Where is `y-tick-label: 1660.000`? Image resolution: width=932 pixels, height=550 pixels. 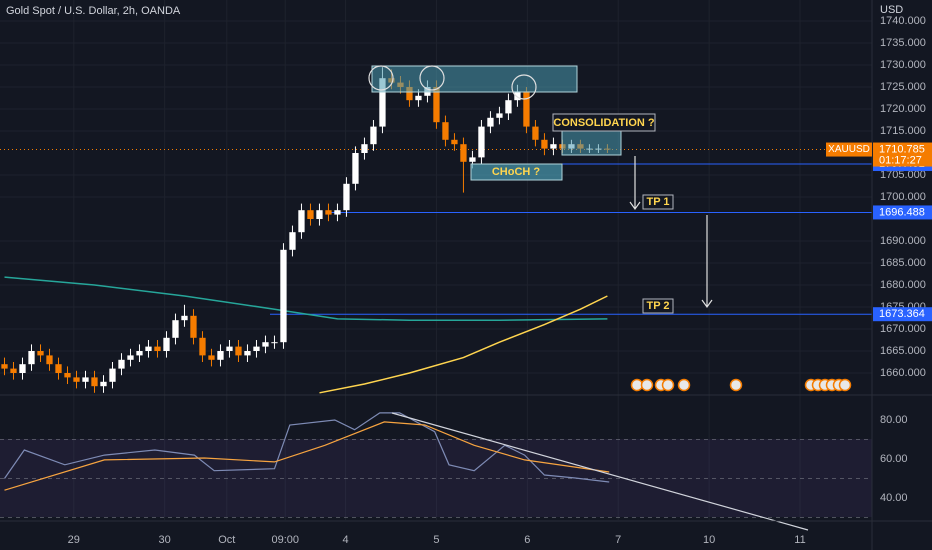
y-tick-label: 1660.000 is located at coordinates (903, 373).